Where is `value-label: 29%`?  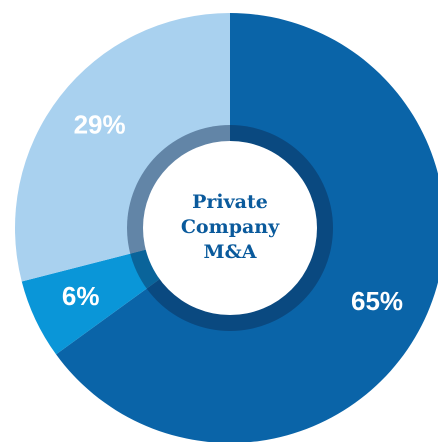 value-label: 29% is located at coordinates (100, 125).